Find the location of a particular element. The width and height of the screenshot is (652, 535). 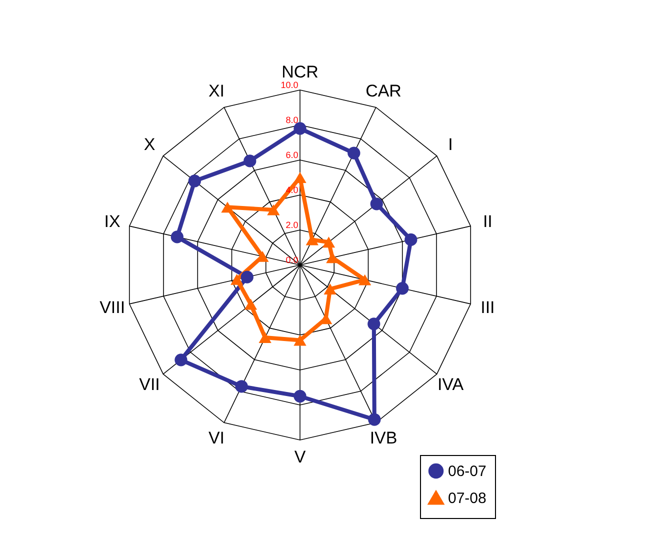

spoke-label: X is located at coordinates (150, 144).